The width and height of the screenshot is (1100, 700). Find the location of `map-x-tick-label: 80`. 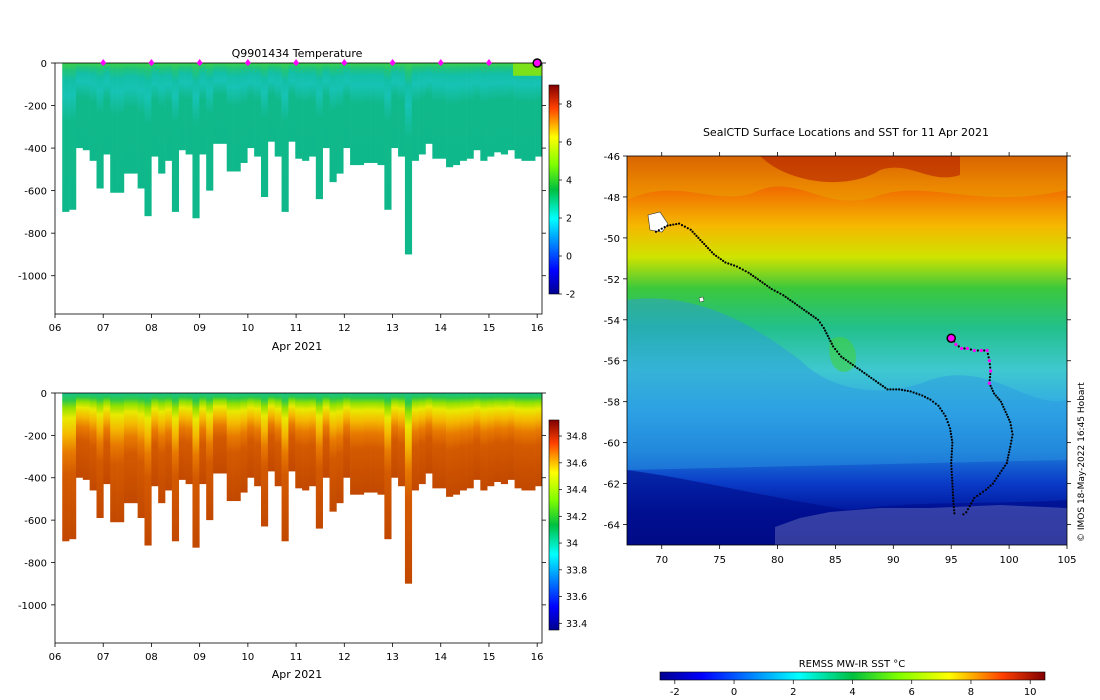

map-x-tick-label: 80 is located at coordinates (777, 560).